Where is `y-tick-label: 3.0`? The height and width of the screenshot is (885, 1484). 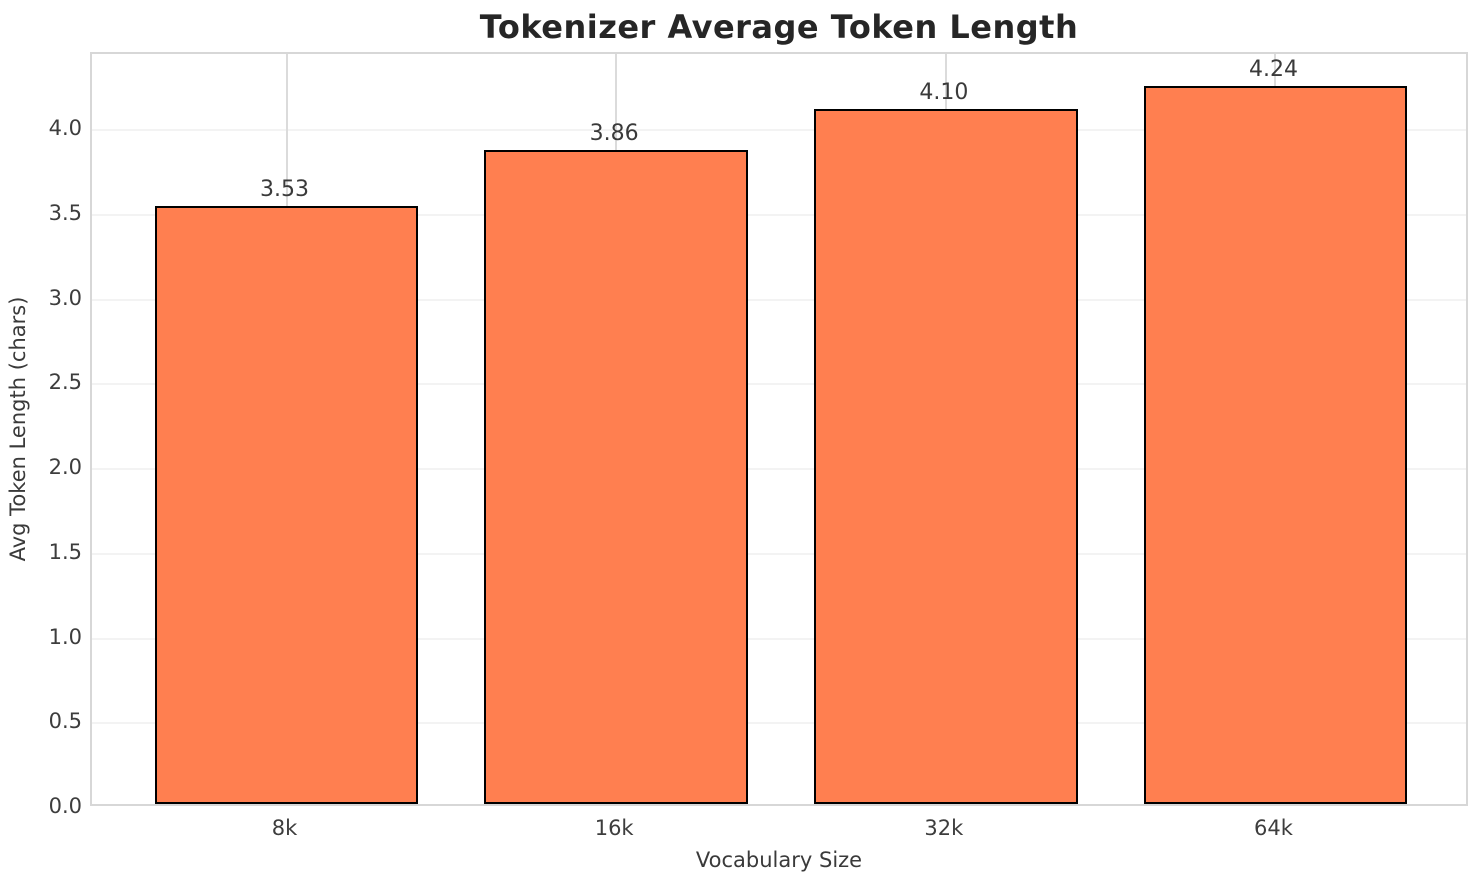
y-tick-label: 3.0 is located at coordinates (65, 297).